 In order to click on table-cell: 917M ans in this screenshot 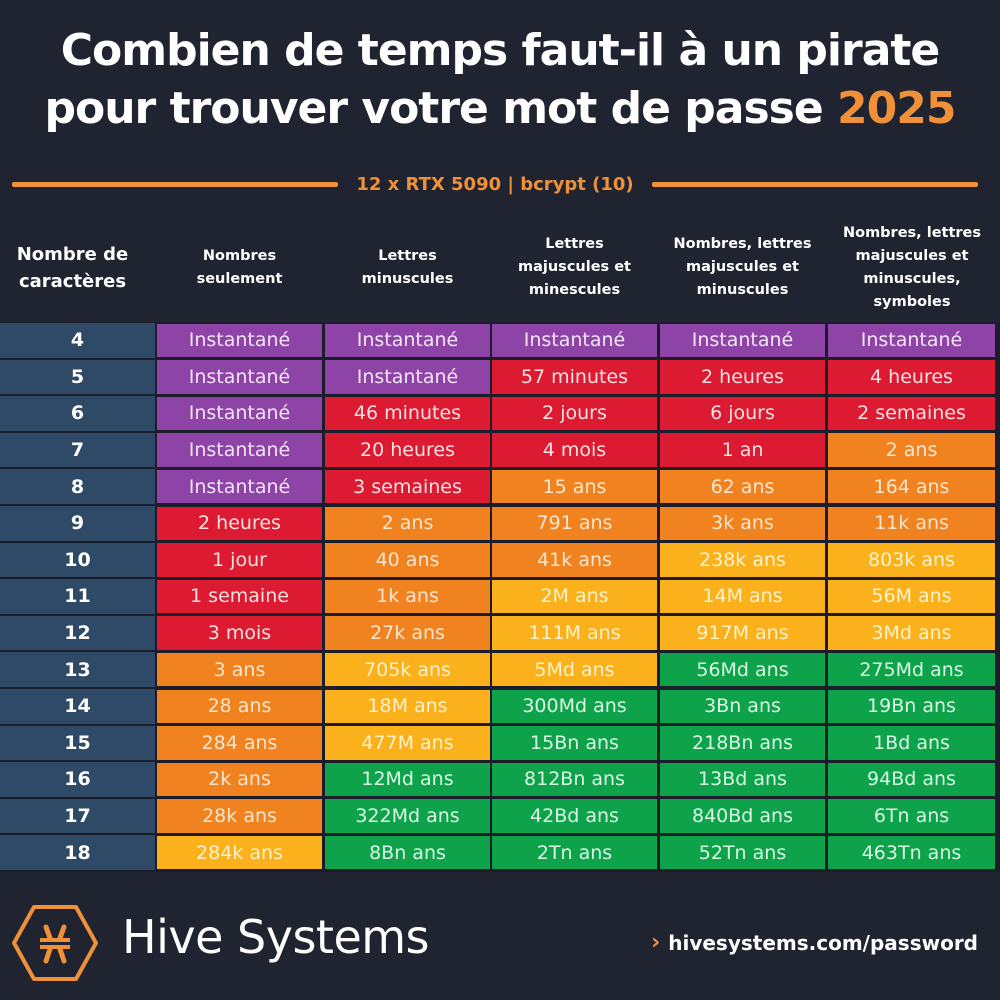, I will do `click(742, 633)`.